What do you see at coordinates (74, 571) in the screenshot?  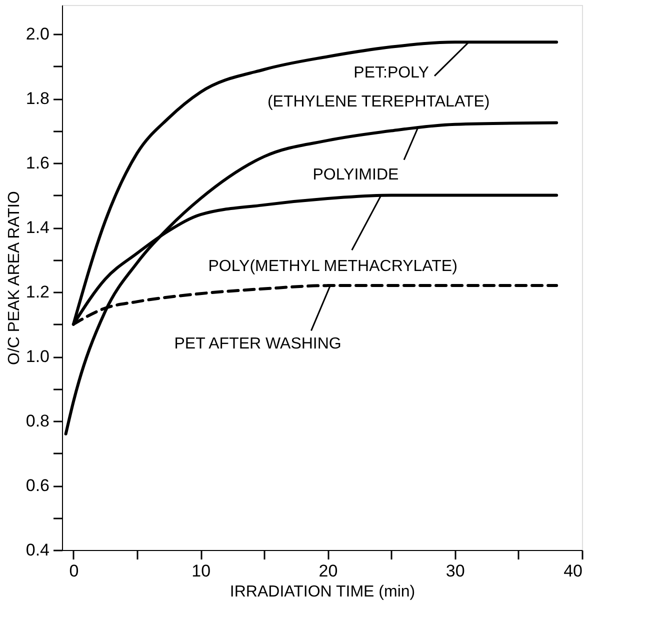 I see `x-tick-label: 0` at bounding box center [74, 571].